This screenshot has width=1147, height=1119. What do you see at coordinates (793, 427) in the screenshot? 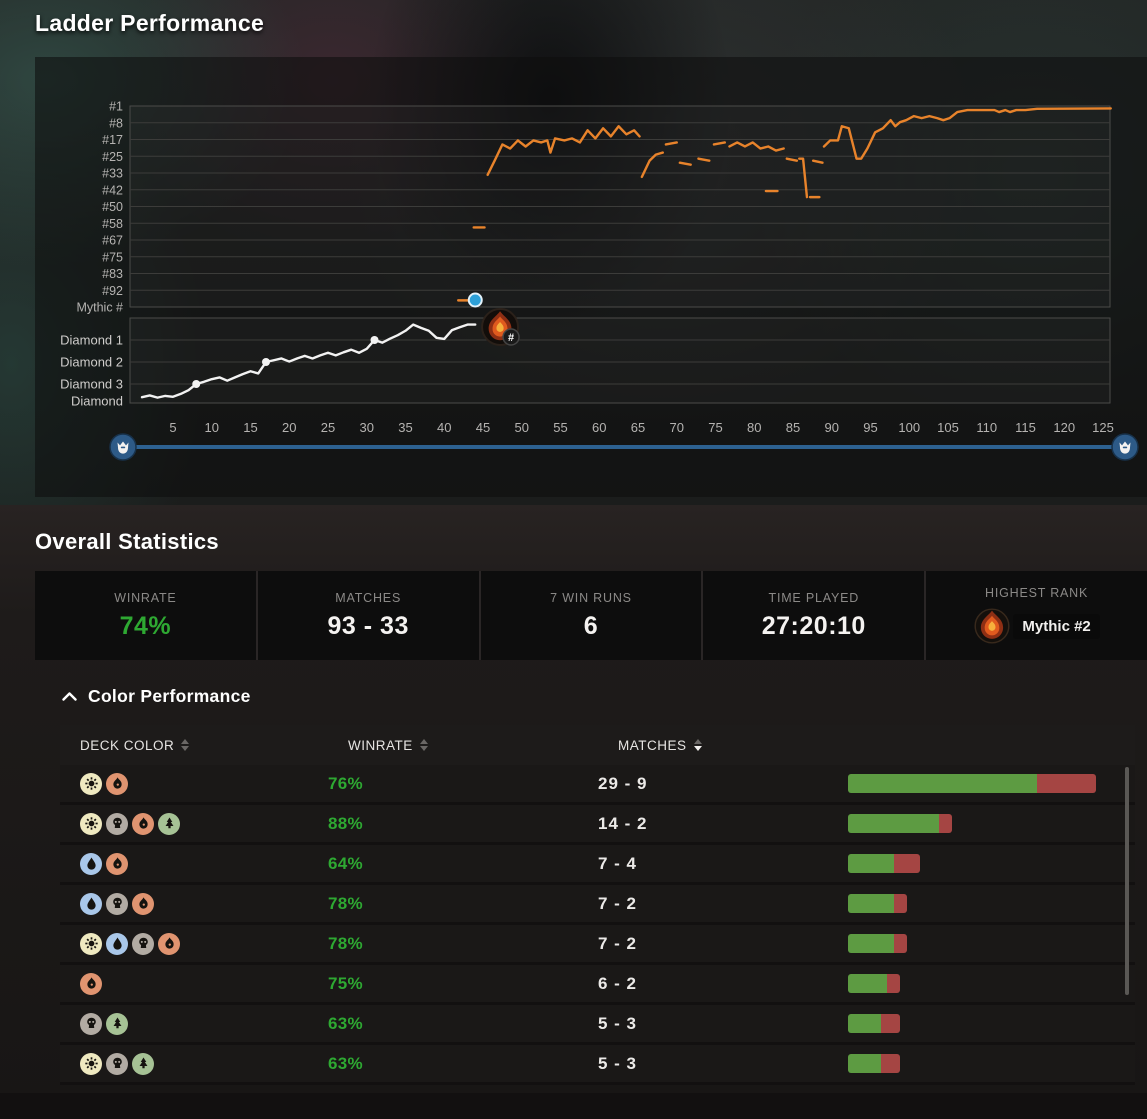
I see `x-tick-label: 85` at bounding box center [793, 427].